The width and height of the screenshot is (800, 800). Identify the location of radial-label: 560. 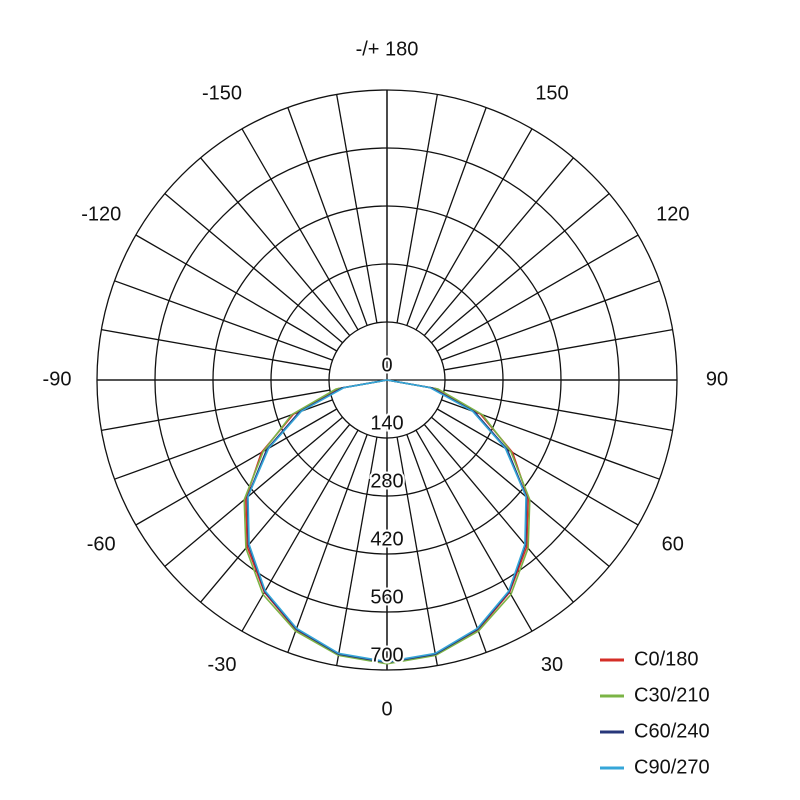
(386, 597).